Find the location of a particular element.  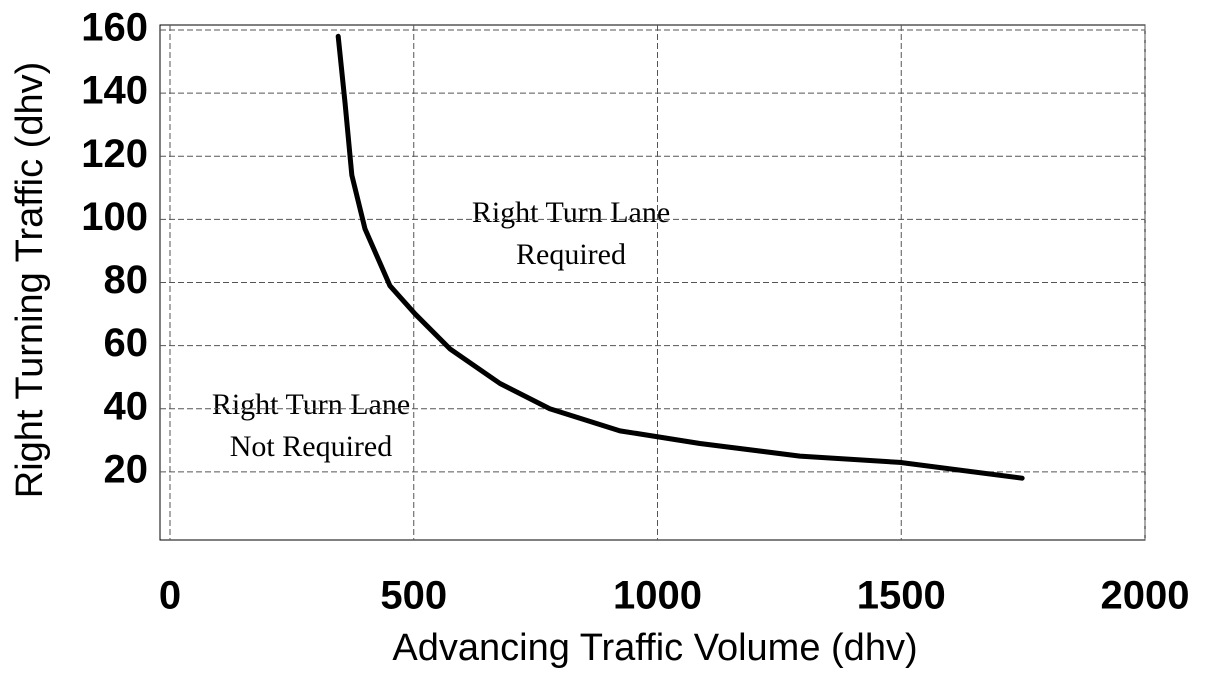

y-axis-label: Right Turning Traffic (dhv) is located at coordinates (30, 280).